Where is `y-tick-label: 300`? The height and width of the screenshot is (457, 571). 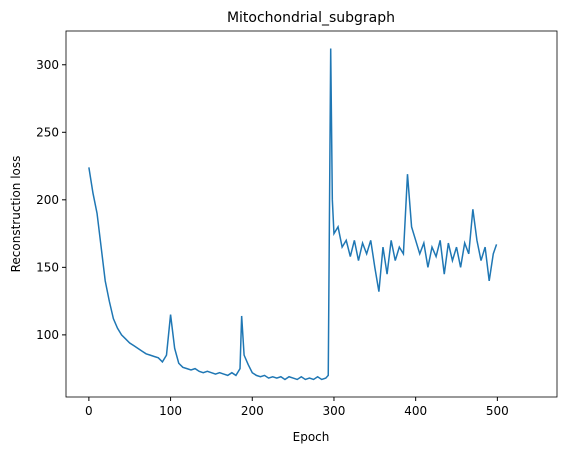
y-tick-label: 300 is located at coordinates (47, 65).